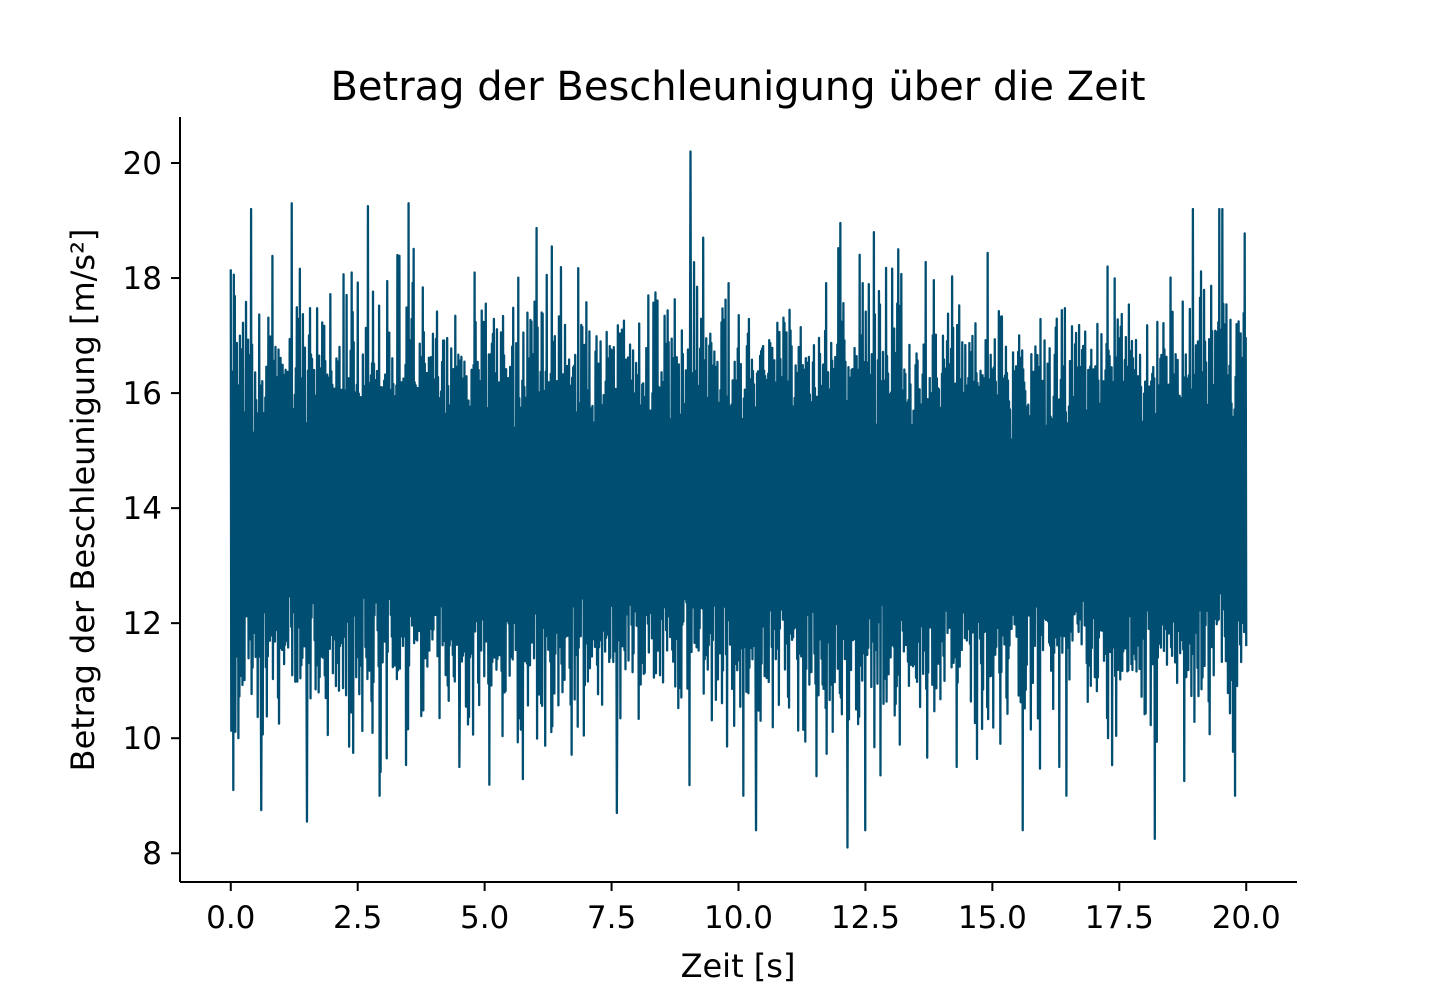 This screenshot has width=1440, height=990. What do you see at coordinates (738, 966) in the screenshot?
I see `x-axis-label: Zeit [s]` at bounding box center [738, 966].